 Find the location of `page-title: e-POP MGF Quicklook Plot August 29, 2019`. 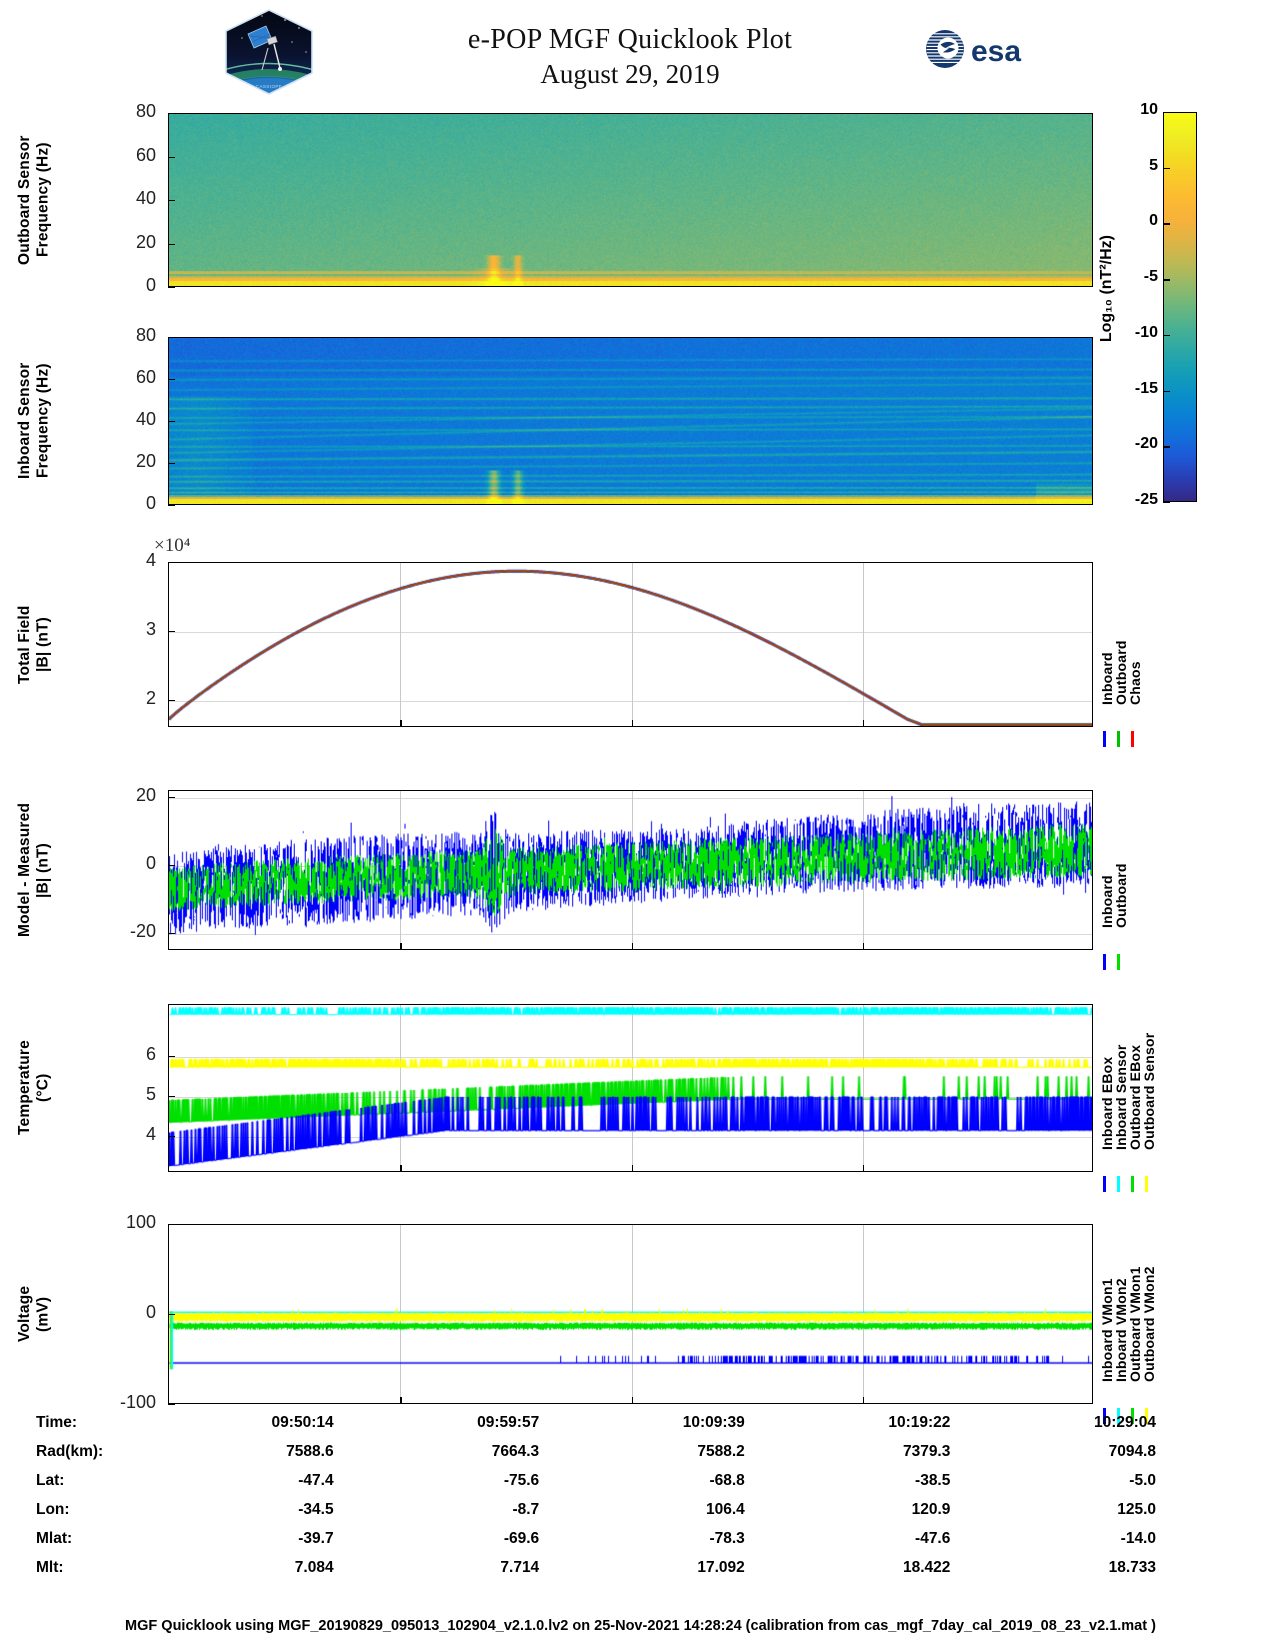

page-title: e-POP MGF Quicklook Plot August 29, 2019 is located at coordinates (630, 57).